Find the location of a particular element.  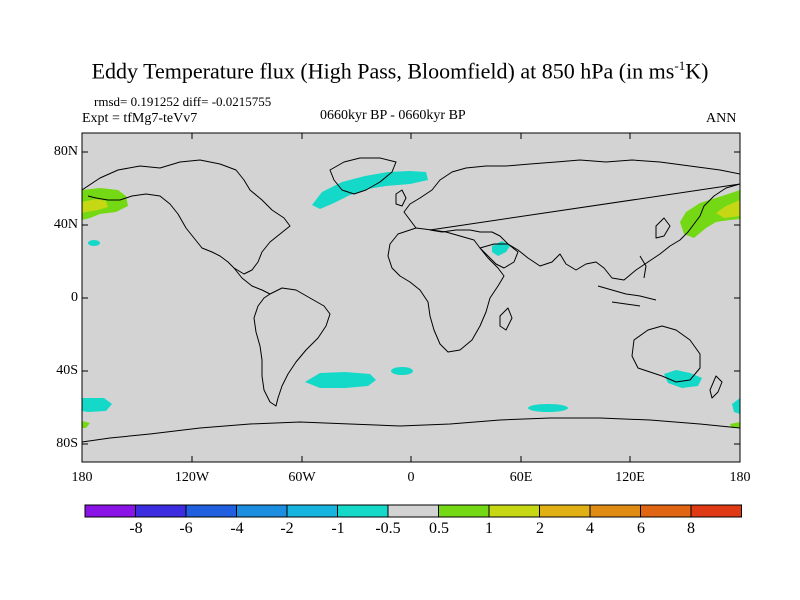

anomaly-s-indian-small is located at coordinates (548, 408).